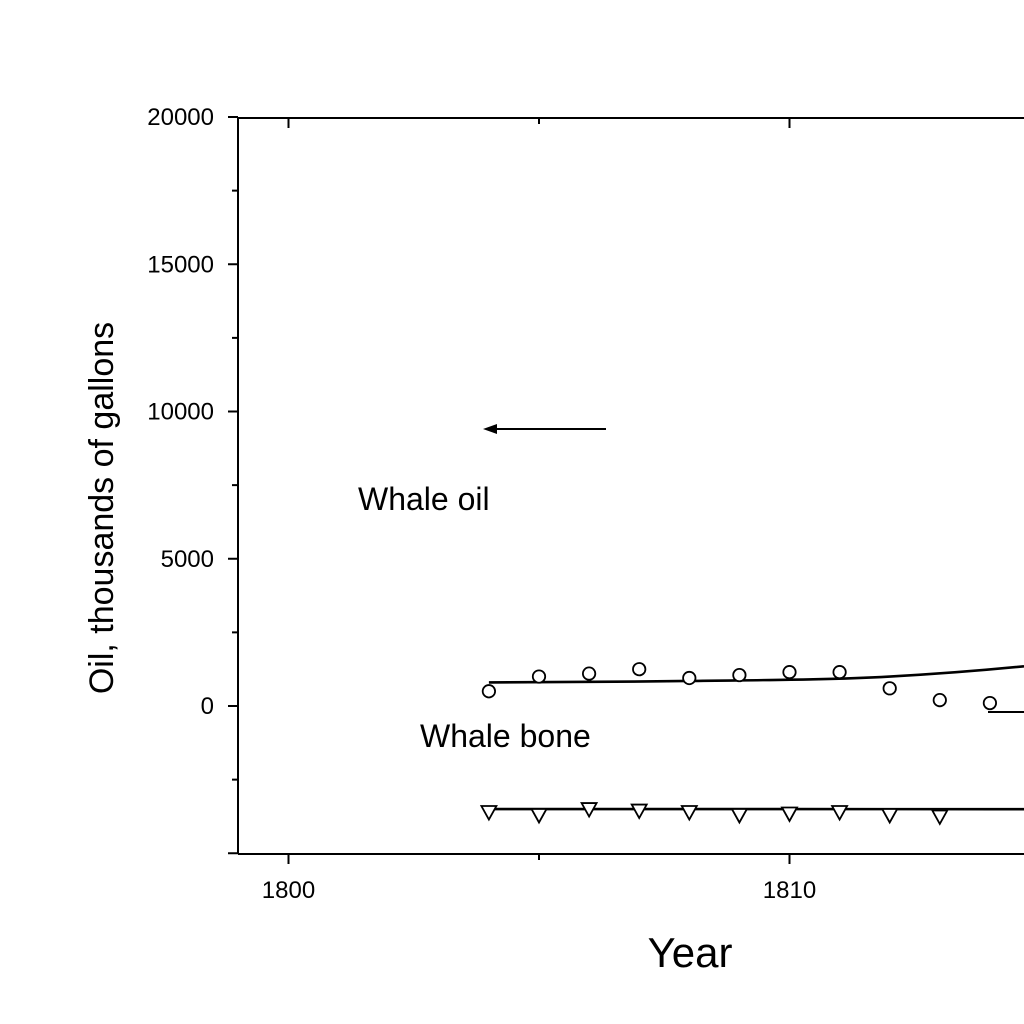  I want to click on y-tick-label: 5000, so click(187, 559).